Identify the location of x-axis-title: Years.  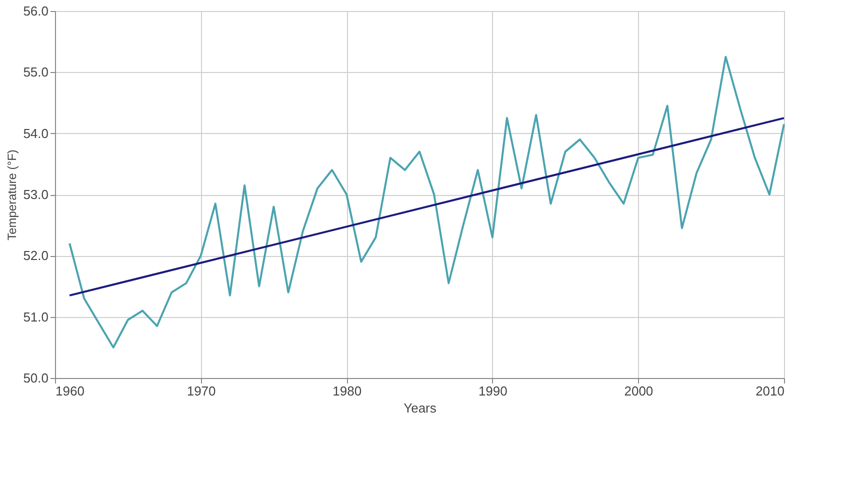
(420, 408).